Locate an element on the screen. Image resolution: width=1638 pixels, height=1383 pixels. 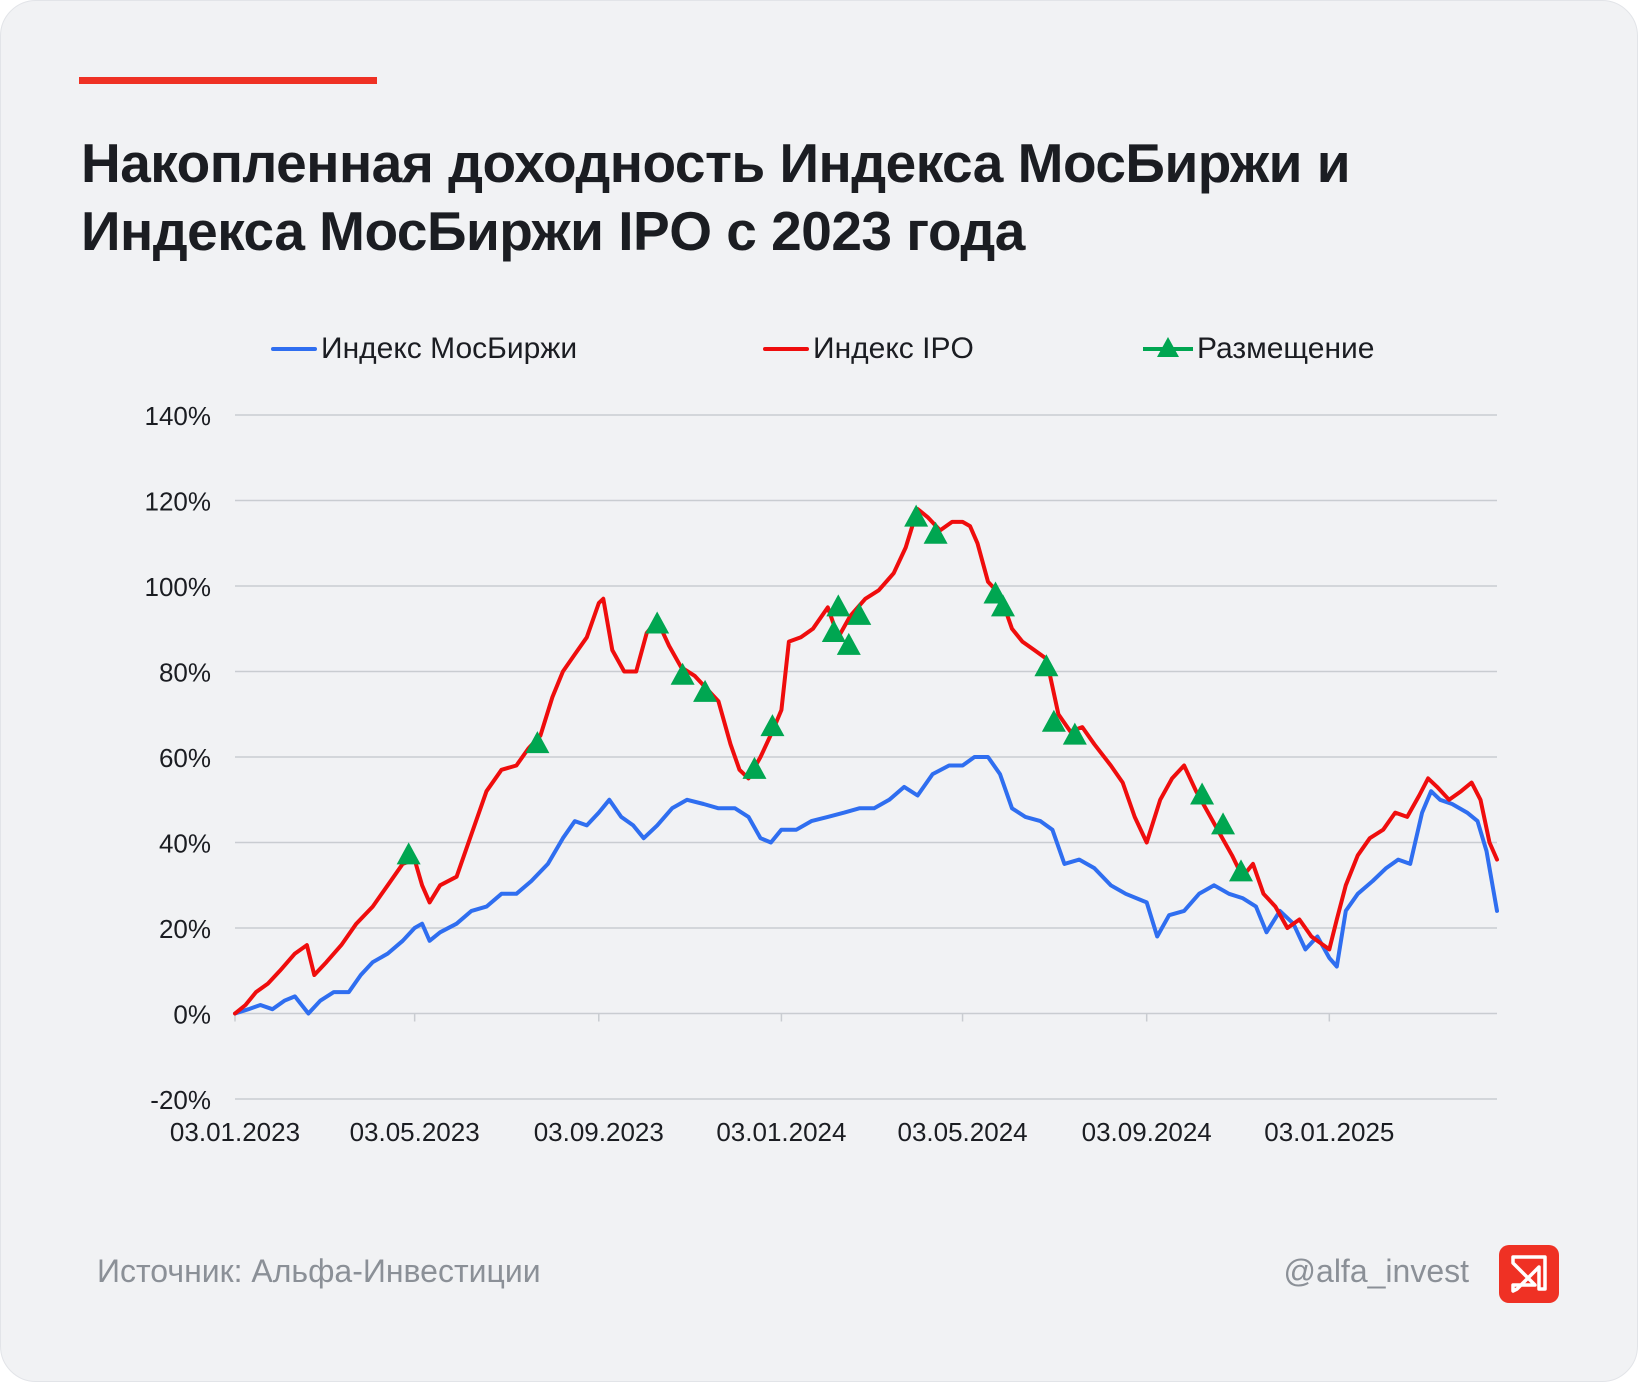
legend-item-ipo: Индекс IPO is located at coordinates (868, 349).